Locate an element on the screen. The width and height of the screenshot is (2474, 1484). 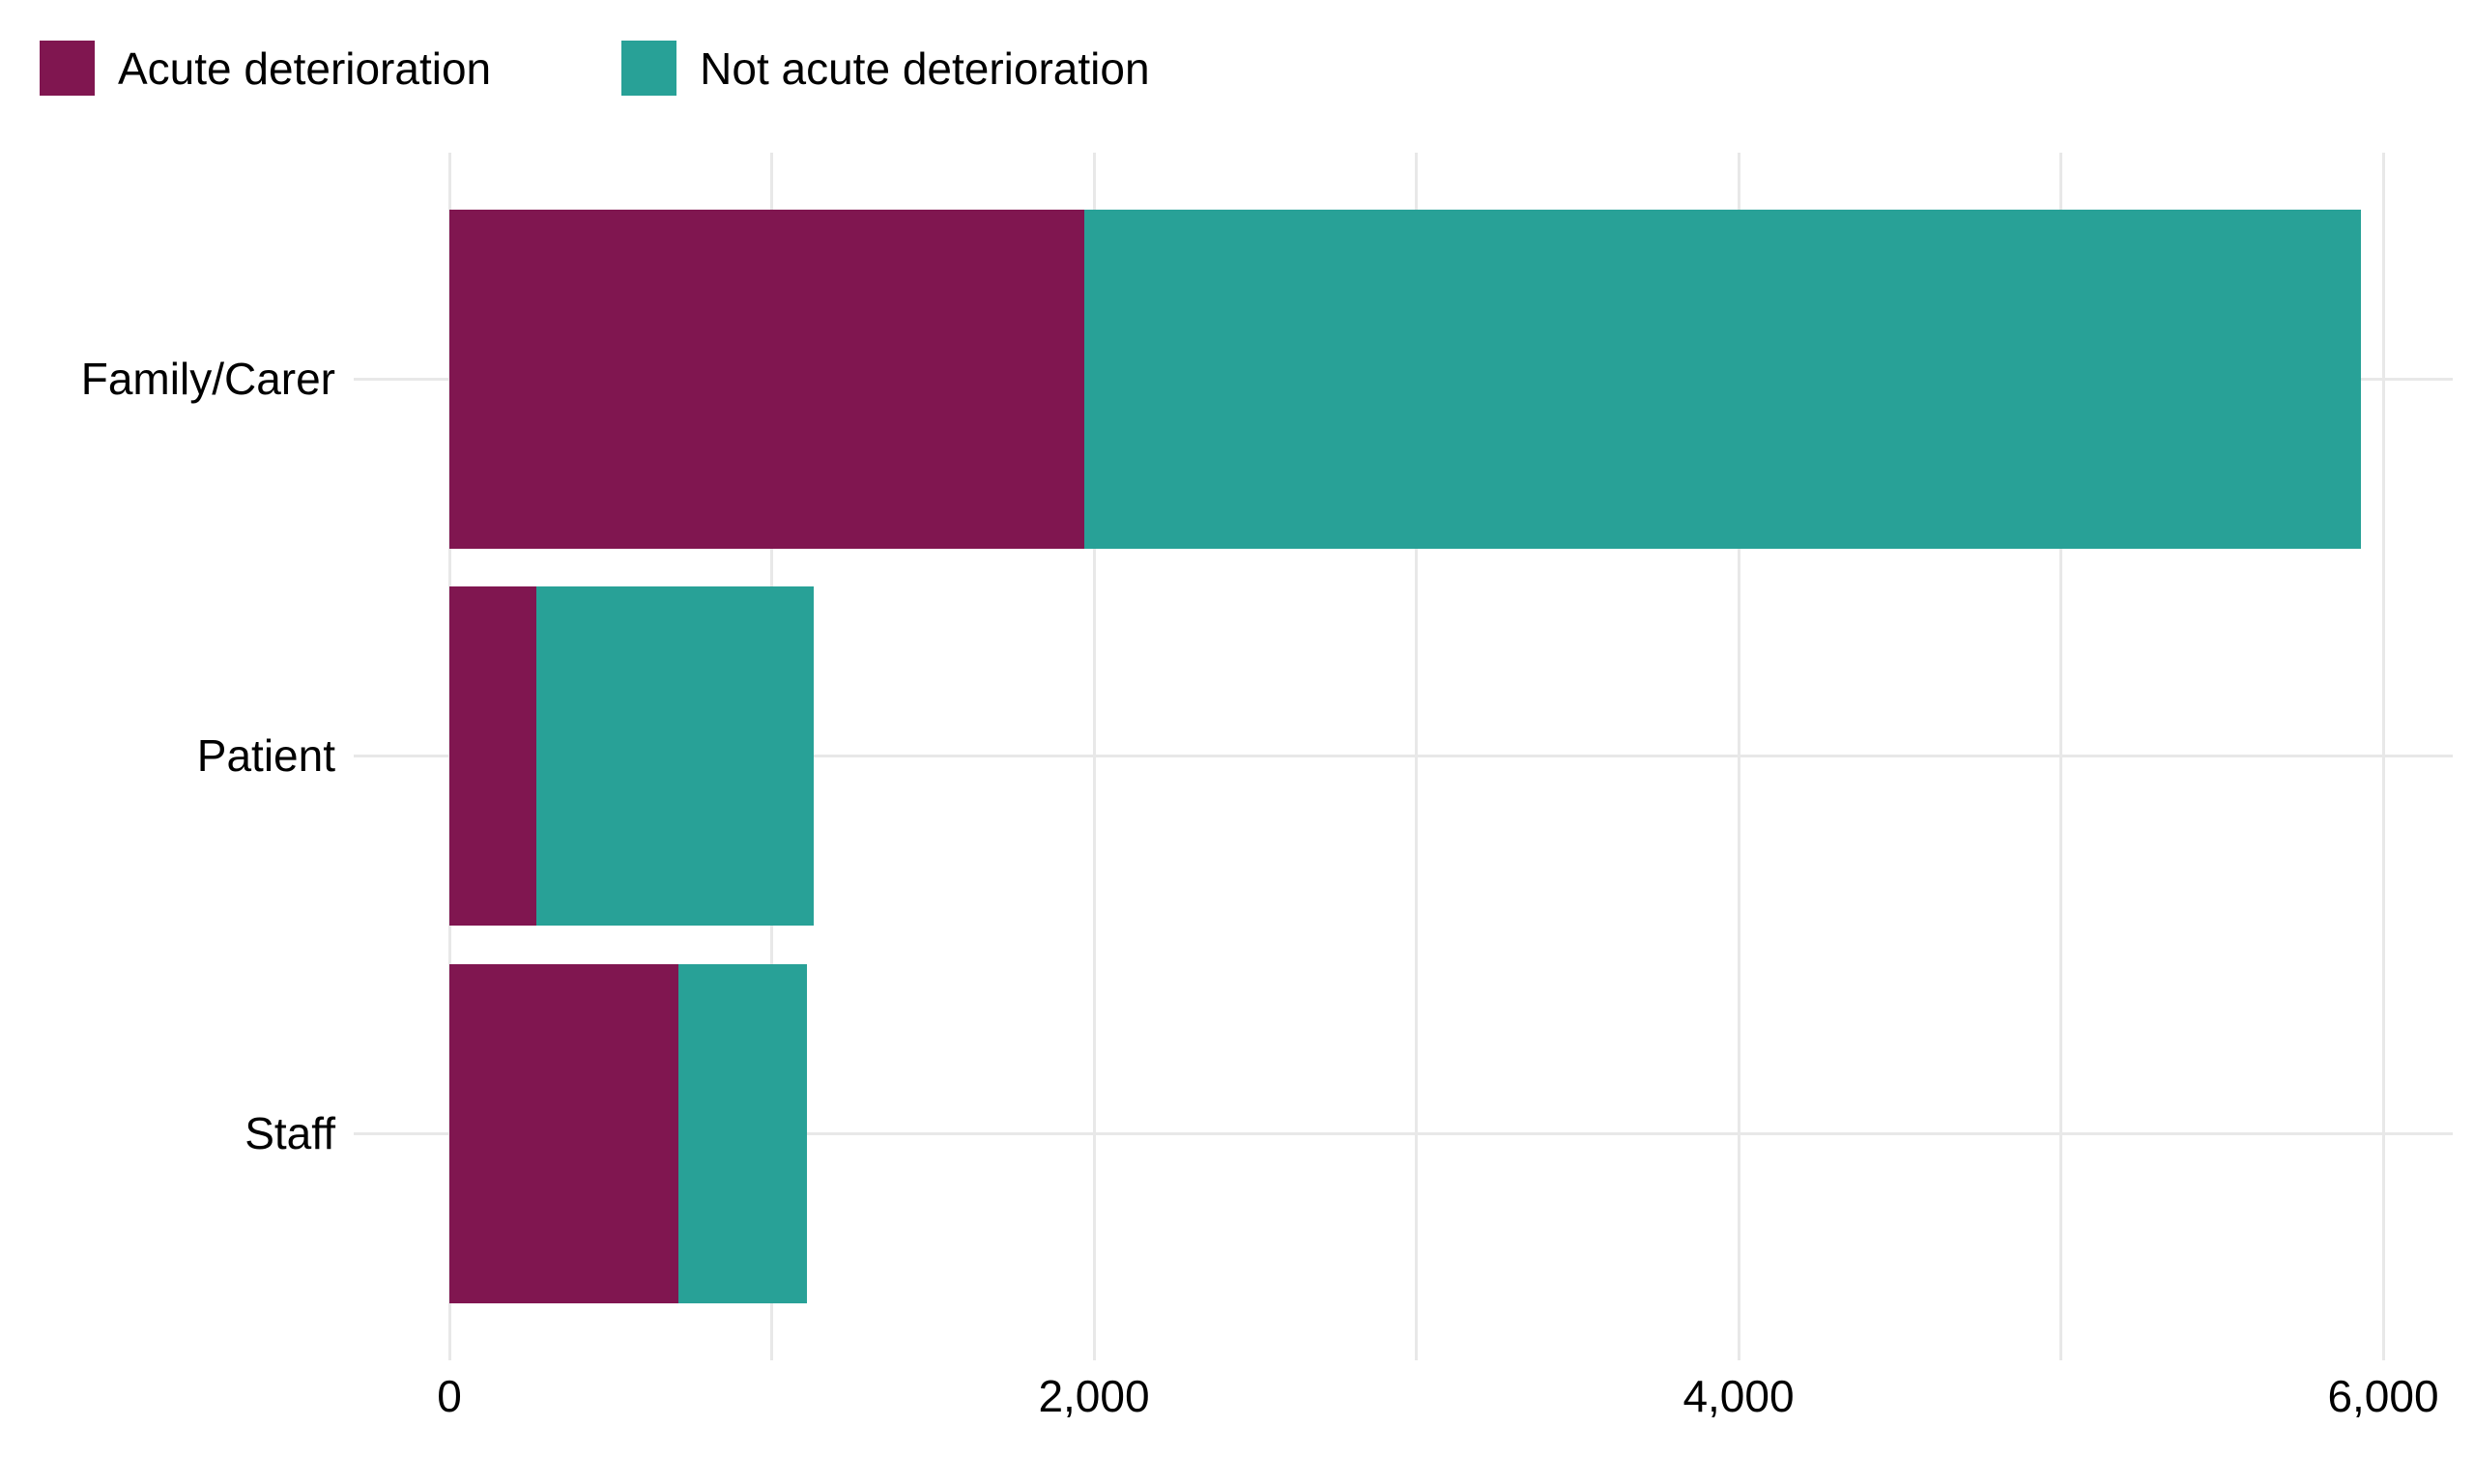
legend-swatch-acute-deterioration is located at coordinates (68, 69).